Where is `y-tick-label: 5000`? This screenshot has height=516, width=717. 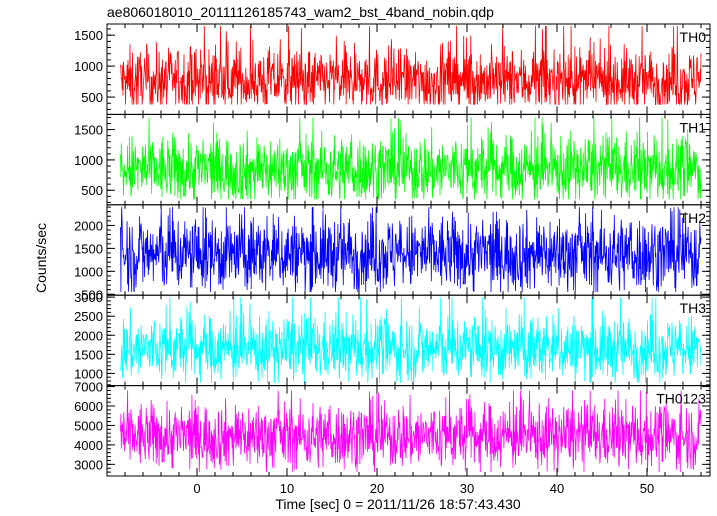 y-tick-label: 5000 is located at coordinates (88, 425).